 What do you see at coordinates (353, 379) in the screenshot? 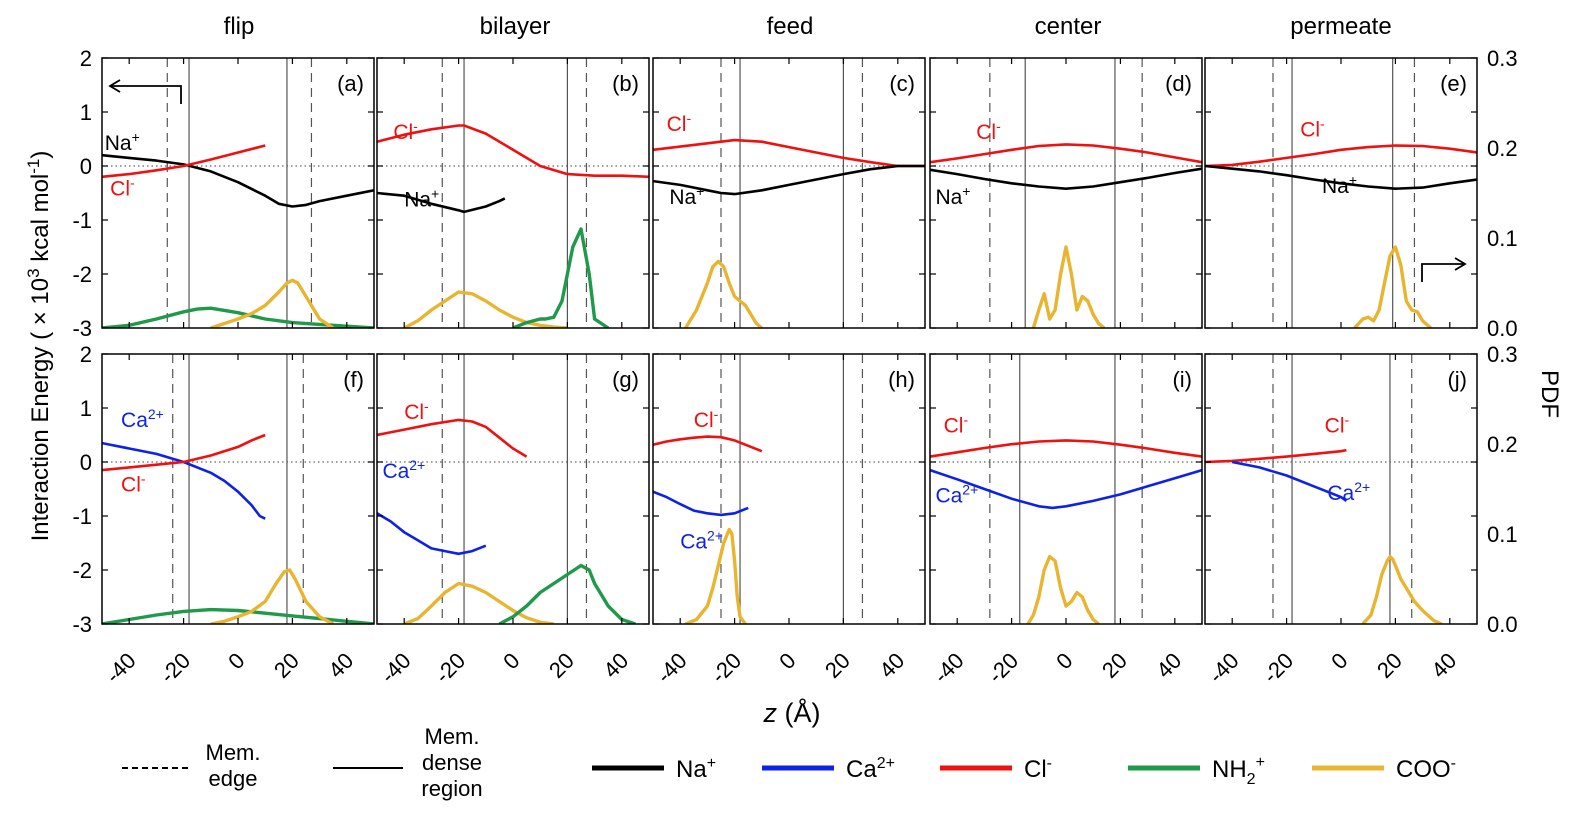
I see `panel-id: (f)` at bounding box center [353, 379].